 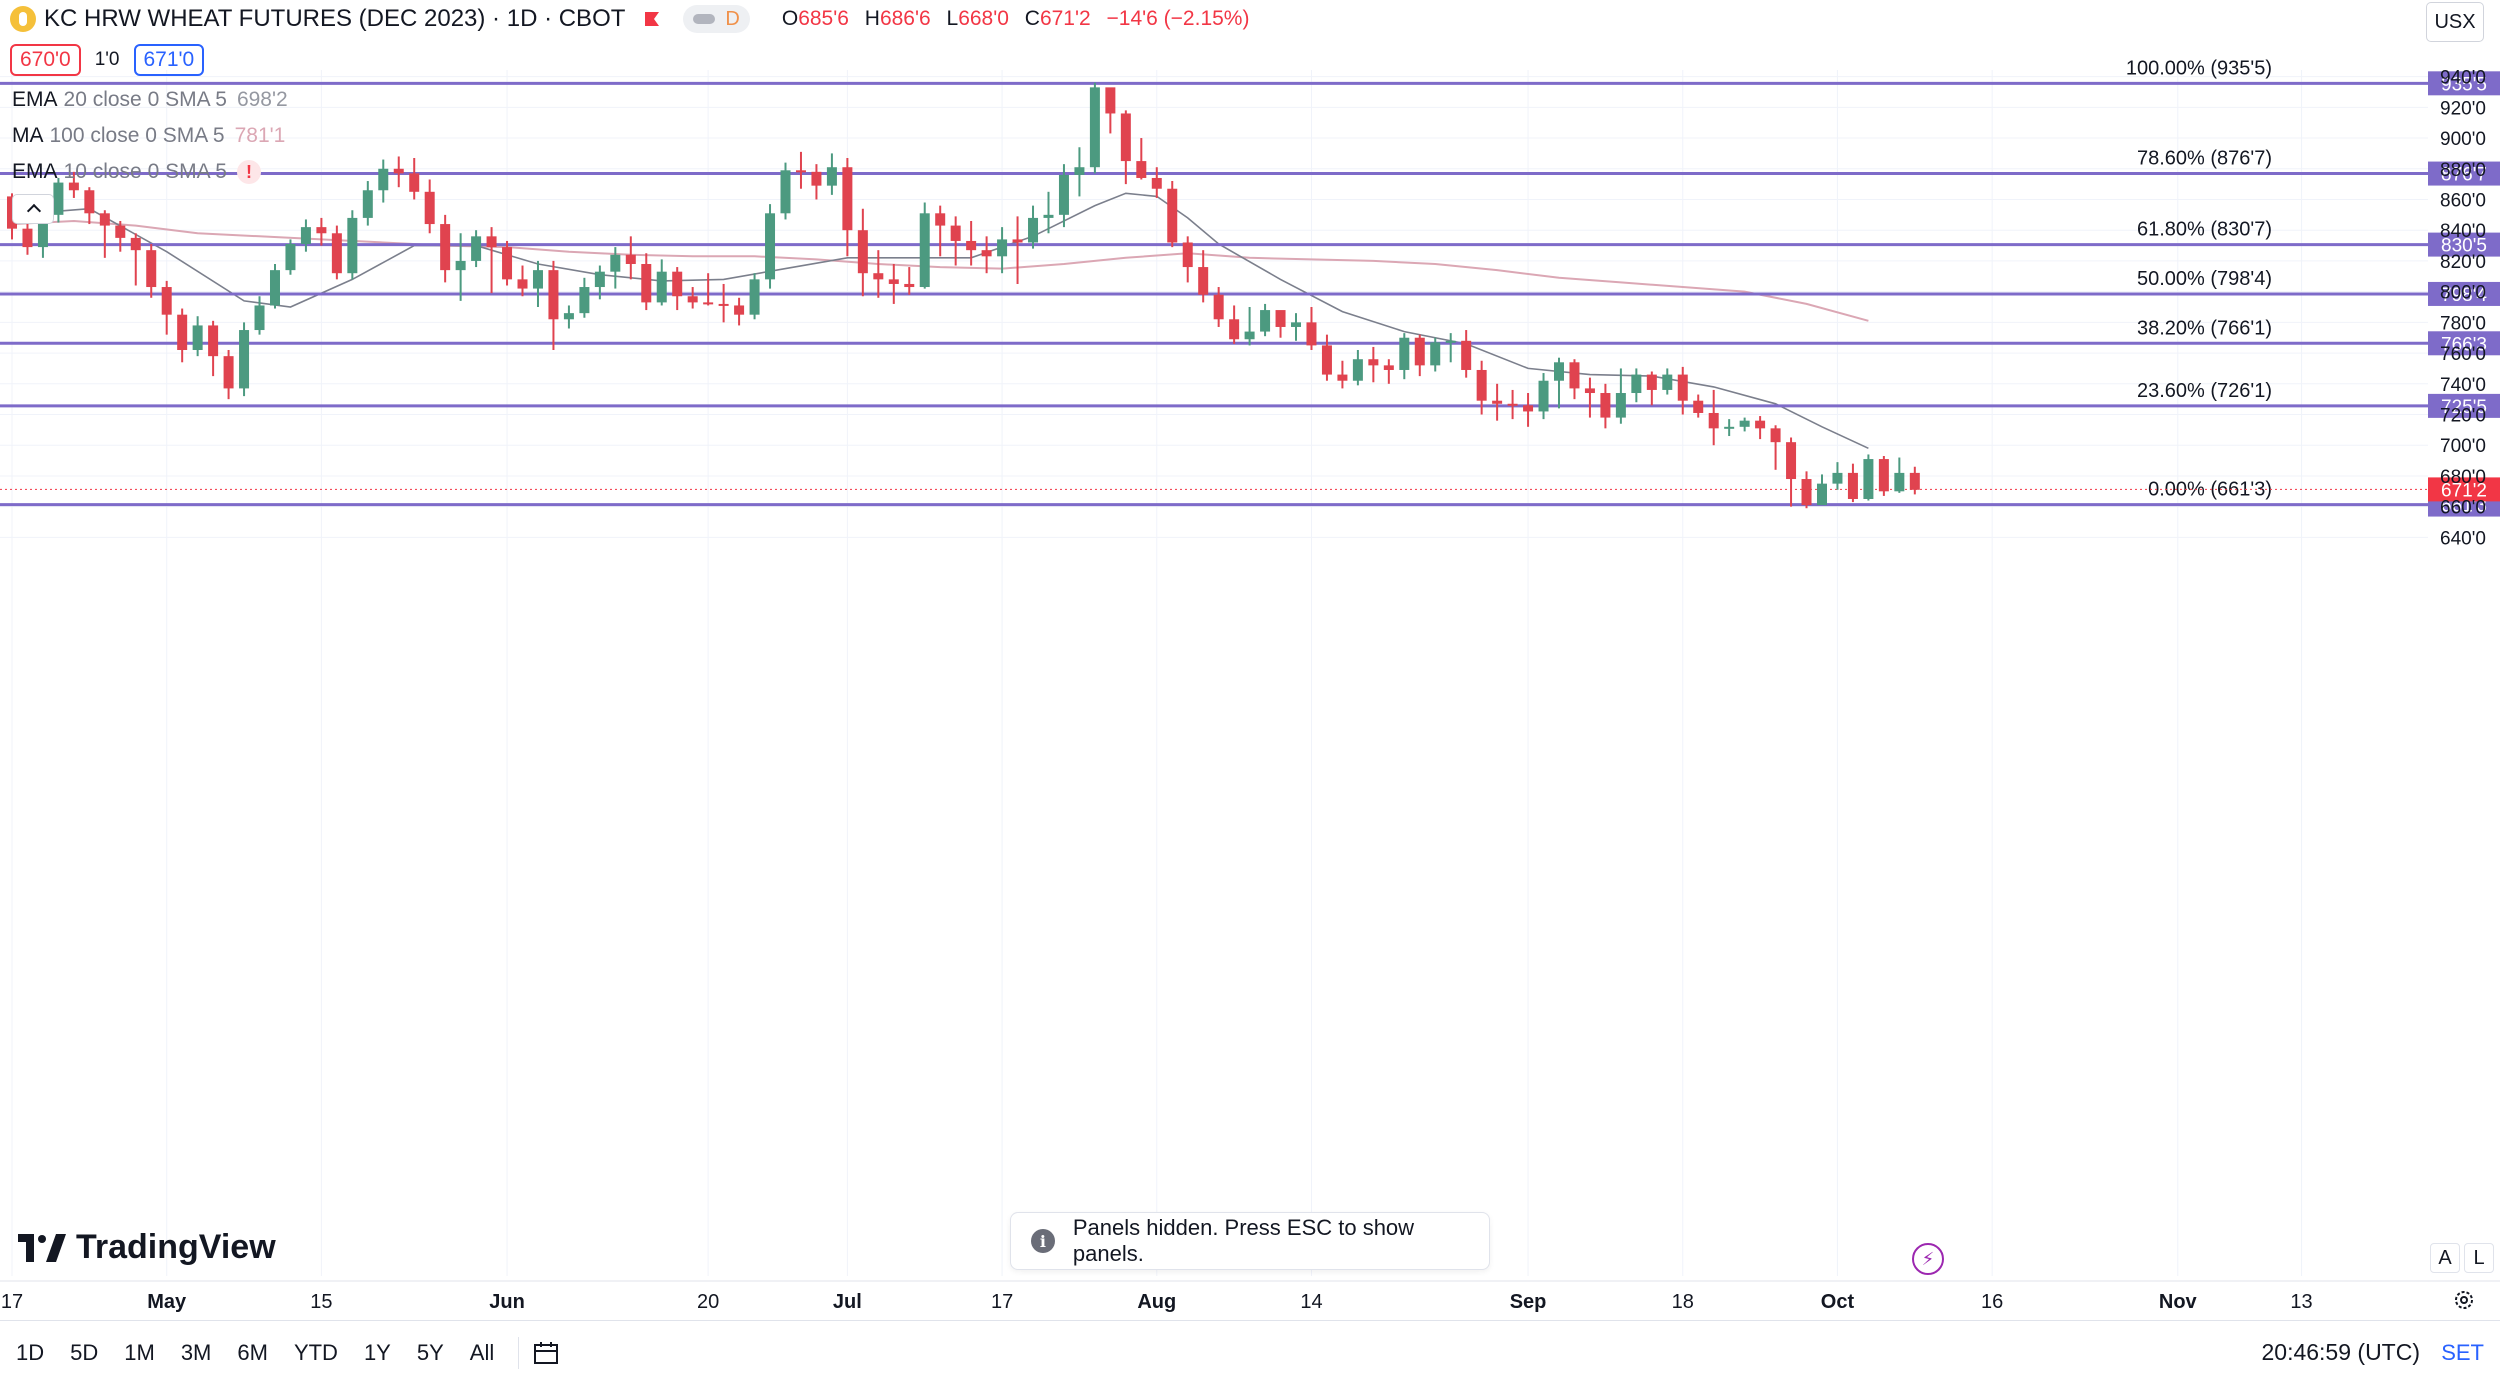 What do you see at coordinates (145, 171) in the screenshot?
I see `indicator-params: 10 close 0 SMA 5` at bounding box center [145, 171].